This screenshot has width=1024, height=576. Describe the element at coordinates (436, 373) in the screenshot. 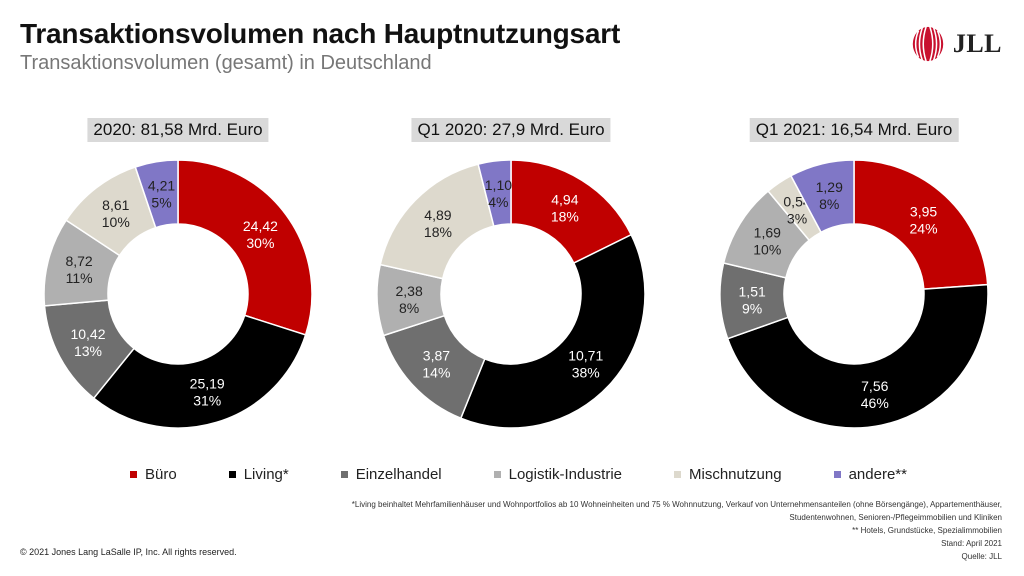

I see `segment-percent-label: 14%` at that location.